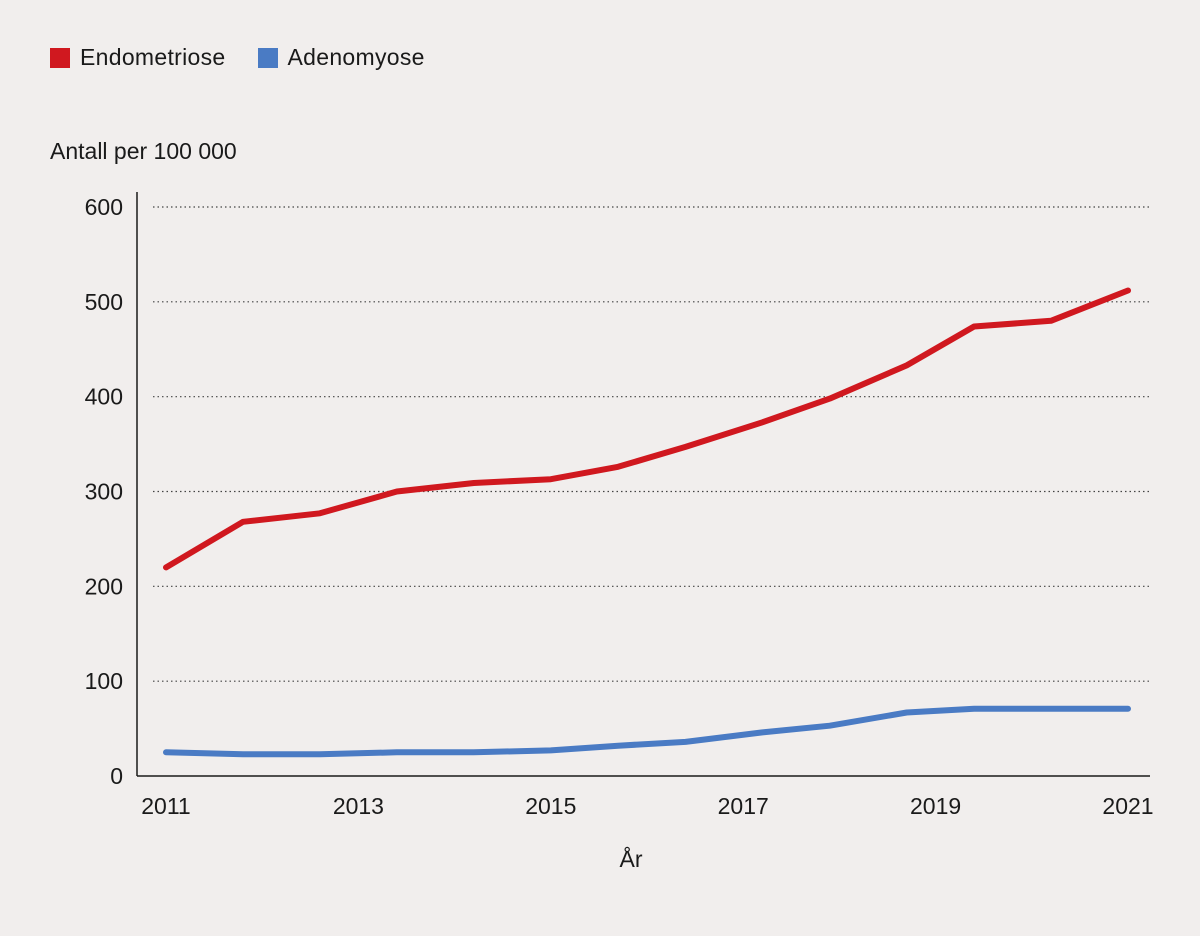 The height and width of the screenshot is (936, 1200). I want to click on x-tick-label: 2015, so click(550, 806).